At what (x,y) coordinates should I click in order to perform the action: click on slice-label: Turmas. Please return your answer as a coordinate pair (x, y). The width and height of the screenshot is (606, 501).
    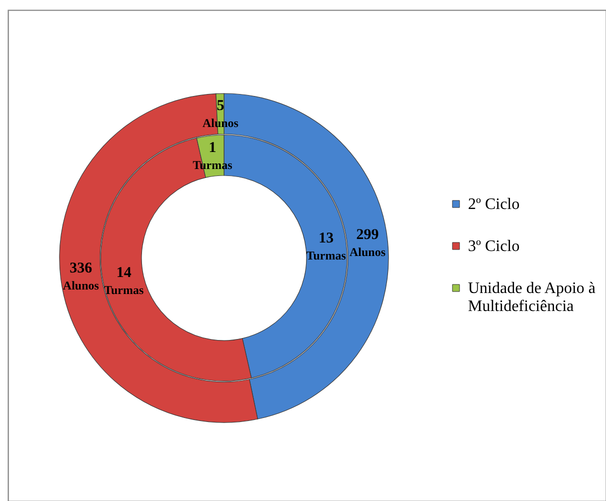
    Looking at the image, I should click on (326, 255).